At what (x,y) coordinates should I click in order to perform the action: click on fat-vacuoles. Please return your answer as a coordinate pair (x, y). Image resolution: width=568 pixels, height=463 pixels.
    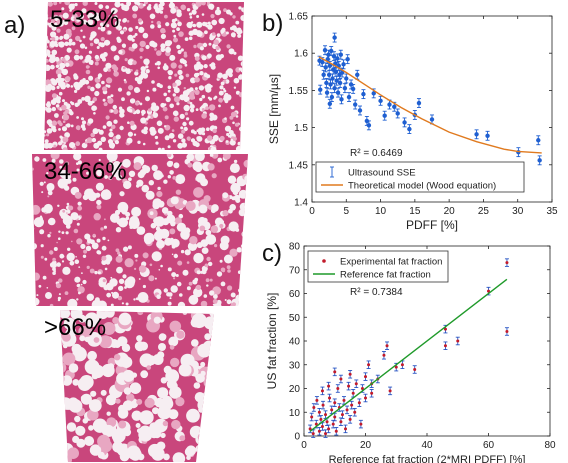
    Looking at the image, I should click on (145, 76).